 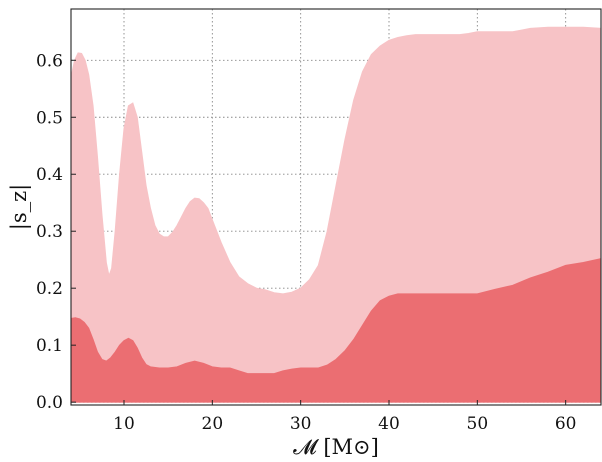 I want to click on y-tick-label: 0.5, so click(x=49, y=118).